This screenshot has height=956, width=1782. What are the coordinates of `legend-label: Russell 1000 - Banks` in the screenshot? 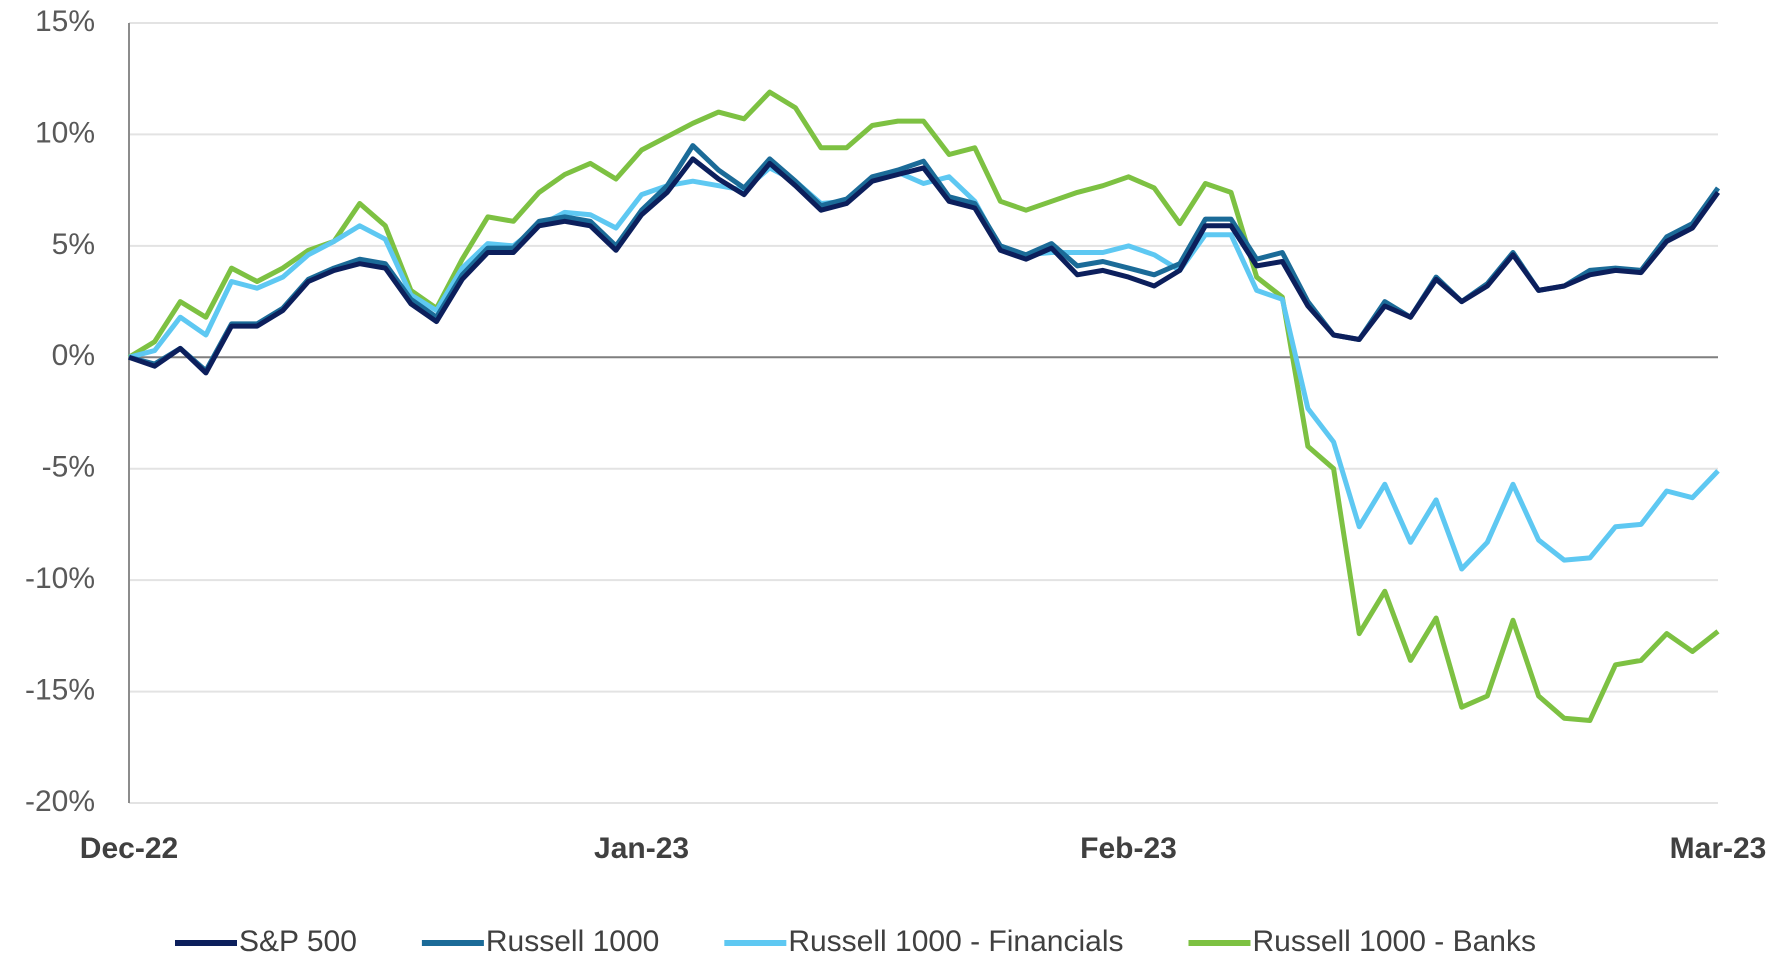 It's located at (1393, 940).